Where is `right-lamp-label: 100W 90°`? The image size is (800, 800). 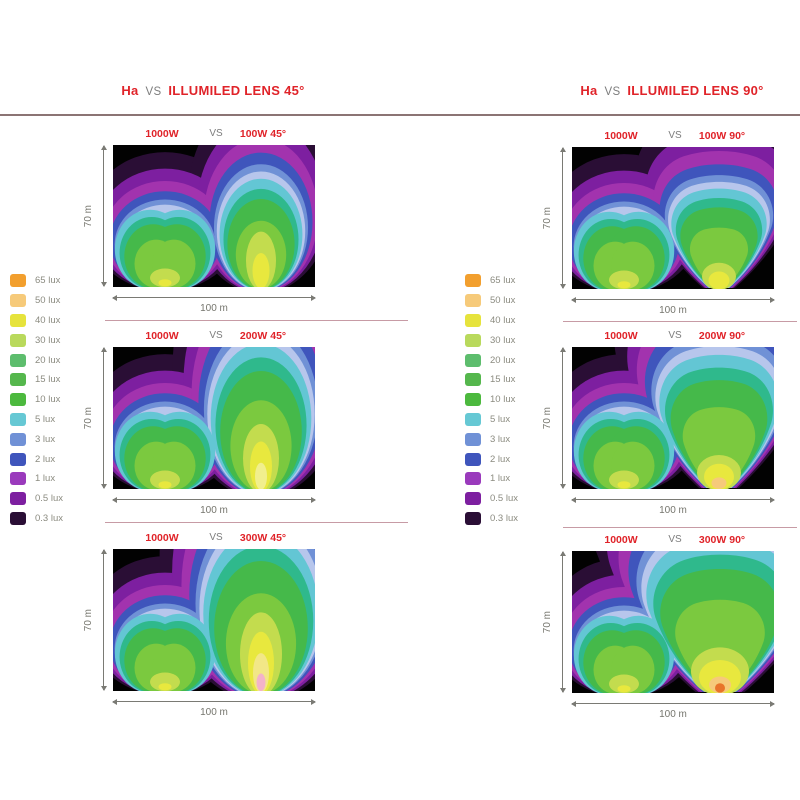 right-lamp-label: 100W 90° is located at coordinates (722, 136).